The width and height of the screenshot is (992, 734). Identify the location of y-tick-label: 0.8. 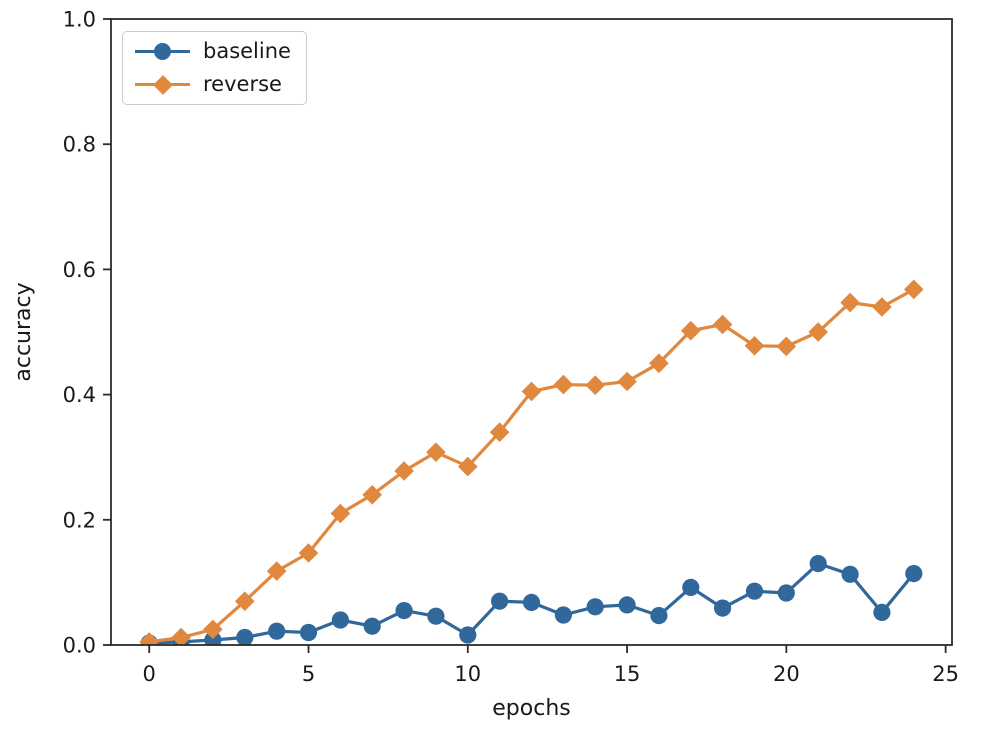
(79, 145).